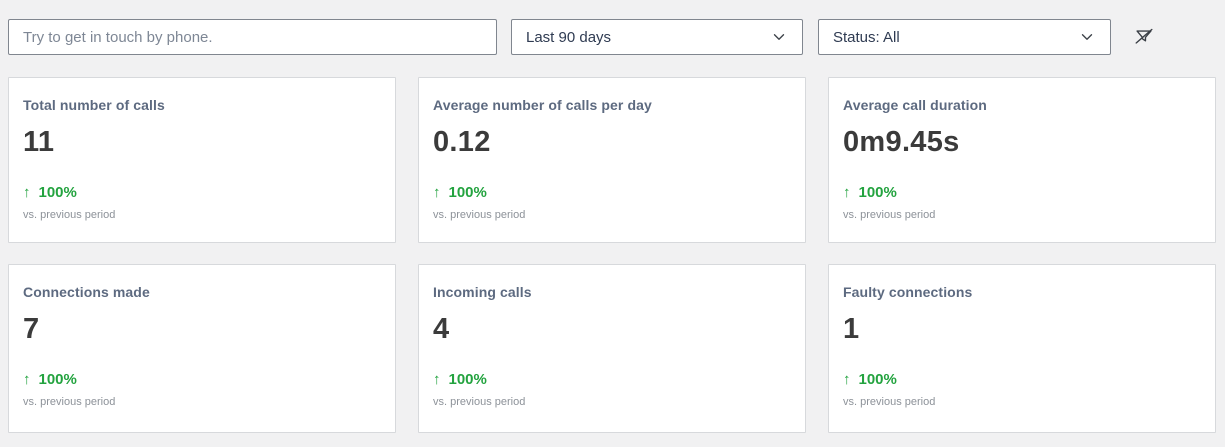  I want to click on status-value: Status: All, so click(866, 37).